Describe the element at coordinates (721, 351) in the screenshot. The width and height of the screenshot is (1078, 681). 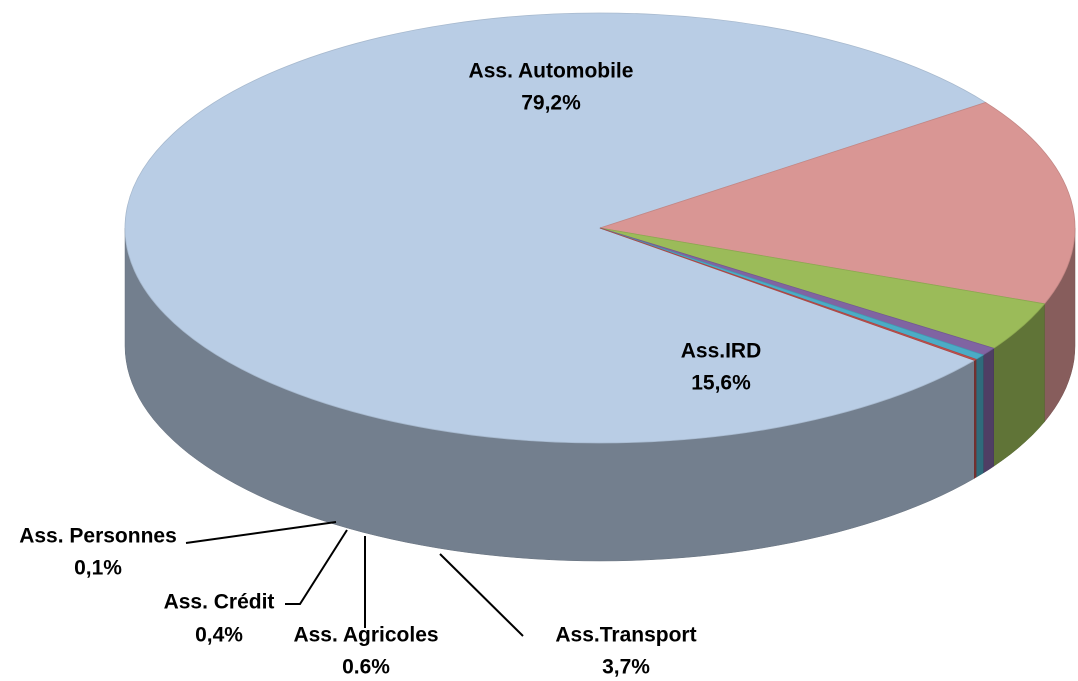
I see `slice-label: Ass.IRD` at that location.